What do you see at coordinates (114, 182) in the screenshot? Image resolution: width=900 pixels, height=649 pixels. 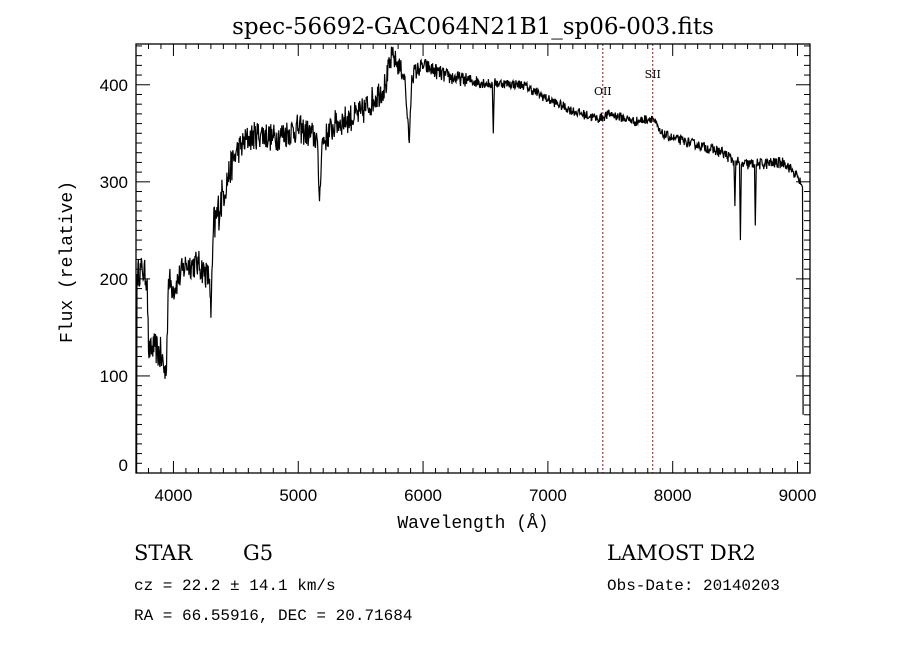 I see `y-tick-label: 300` at bounding box center [114, 182].